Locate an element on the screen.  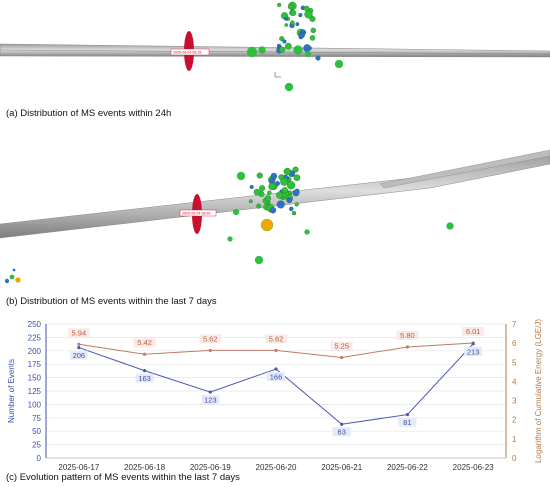
right-tick-label: 5 is located at coordinates (514, 362).